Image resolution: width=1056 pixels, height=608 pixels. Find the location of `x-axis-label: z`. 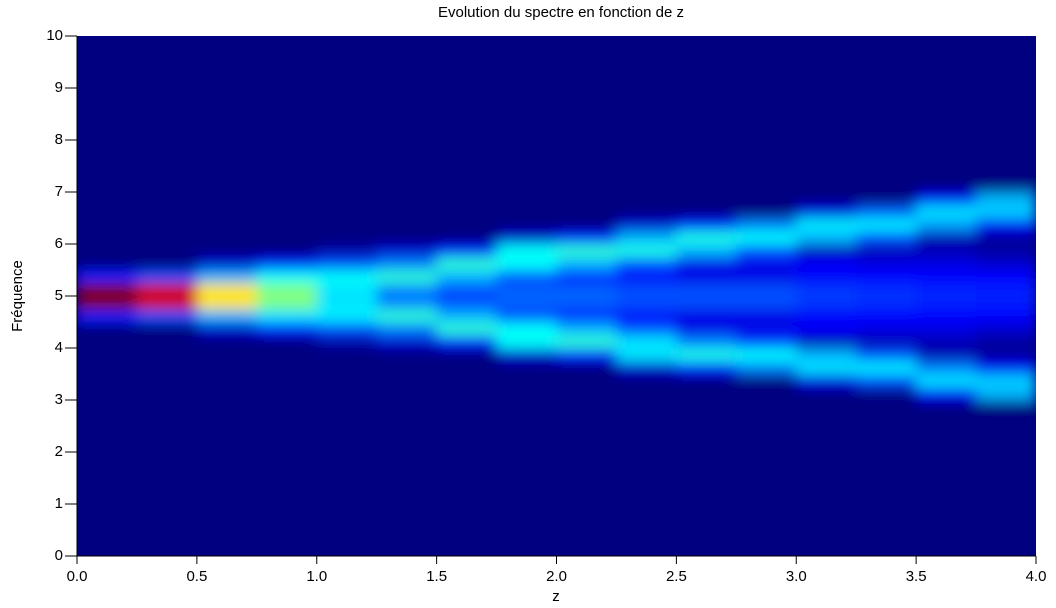

x-axis-label: z is located at coordinates (556, 596).